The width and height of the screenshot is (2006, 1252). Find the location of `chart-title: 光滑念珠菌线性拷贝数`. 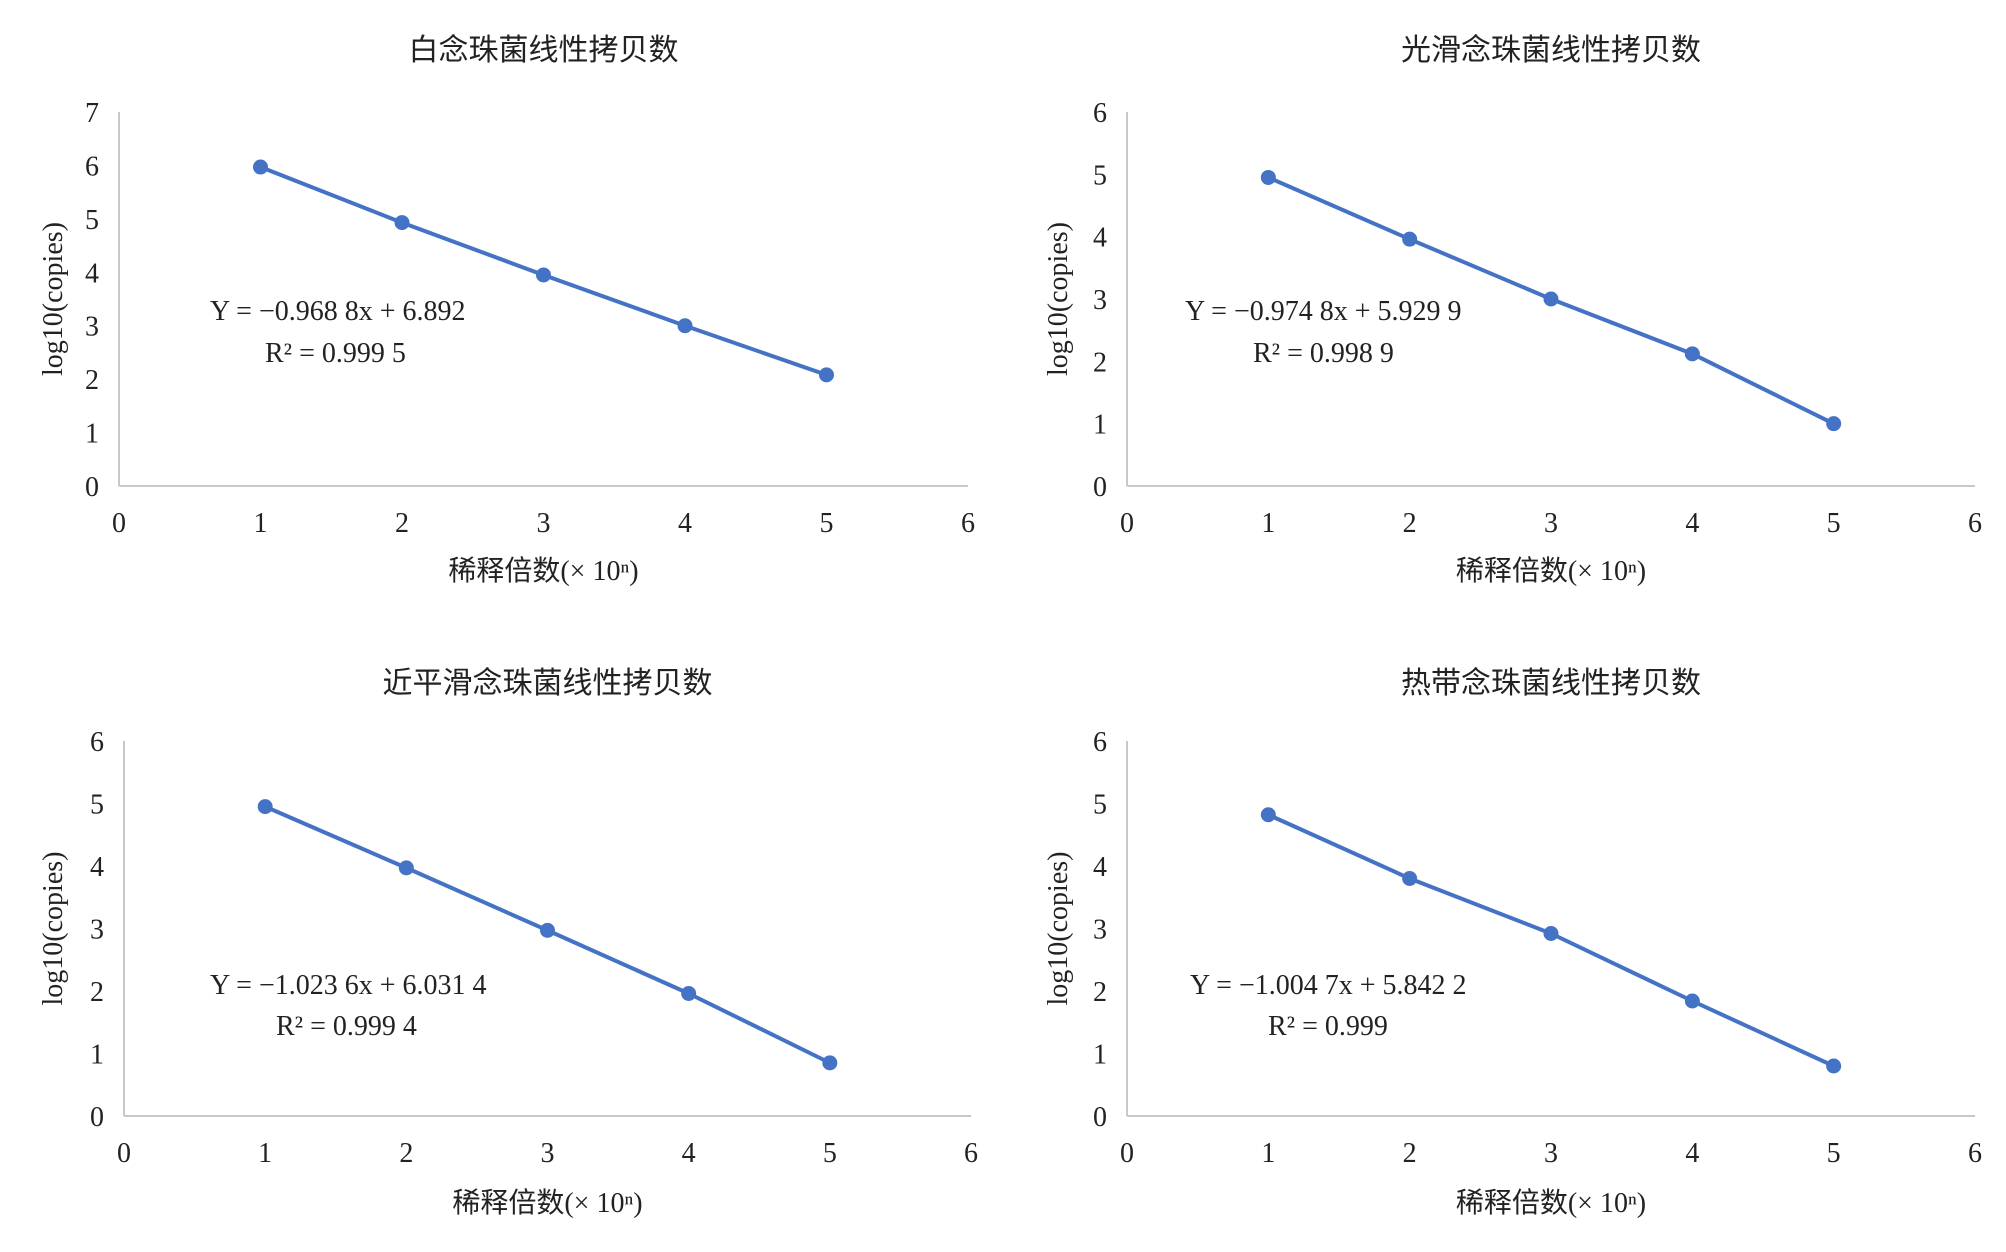

chart-title: 光滑念珠菌线性拷贝数 is located at coordinates (1551, 50).